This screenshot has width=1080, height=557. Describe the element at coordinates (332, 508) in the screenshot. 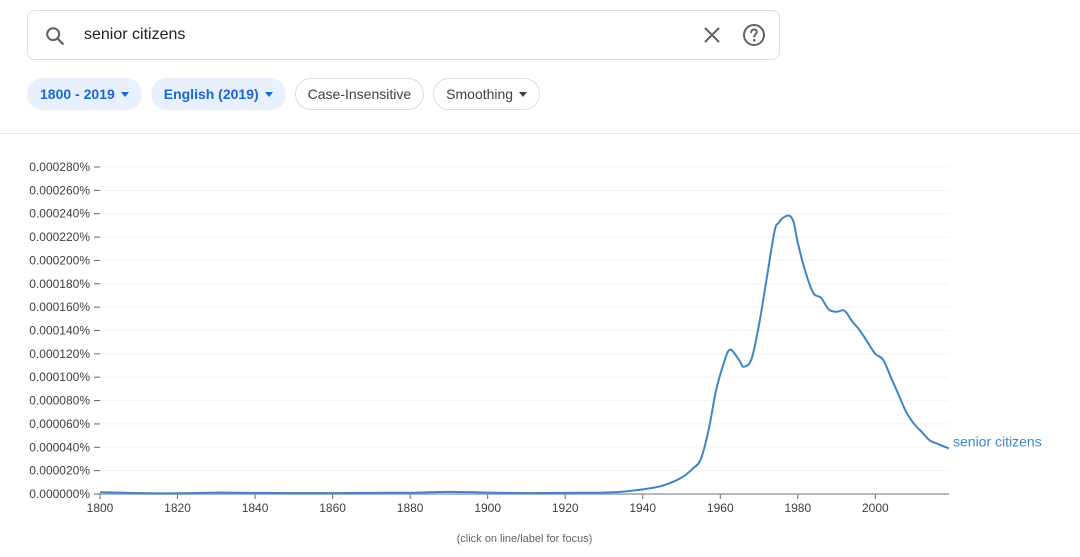

I see `x-tick-label: 1860` at that location.